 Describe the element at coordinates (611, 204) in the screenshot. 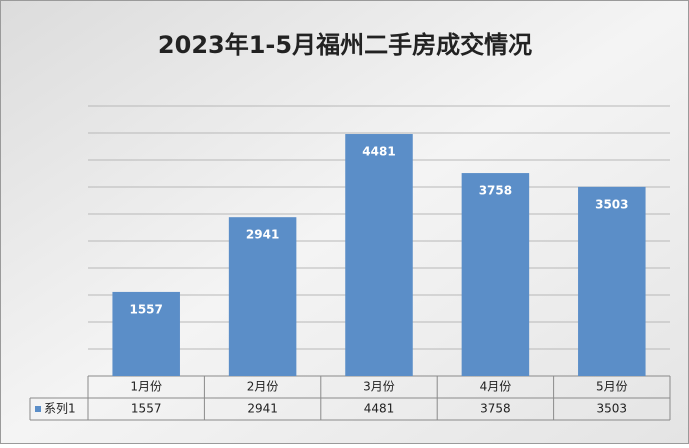

I see `data-label: 3503` at that location.